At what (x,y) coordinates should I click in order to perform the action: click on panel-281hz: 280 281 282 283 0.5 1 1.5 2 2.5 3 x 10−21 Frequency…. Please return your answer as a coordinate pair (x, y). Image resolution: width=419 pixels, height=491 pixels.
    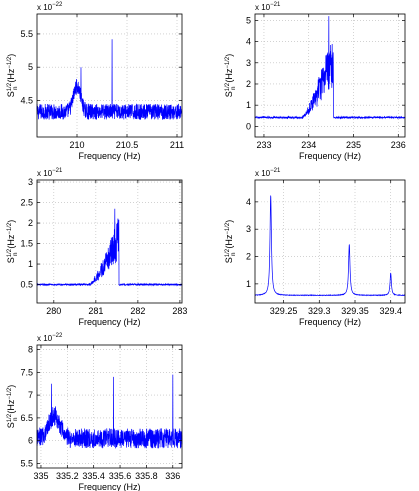
    Looking at the image, I should click on (96, 247).